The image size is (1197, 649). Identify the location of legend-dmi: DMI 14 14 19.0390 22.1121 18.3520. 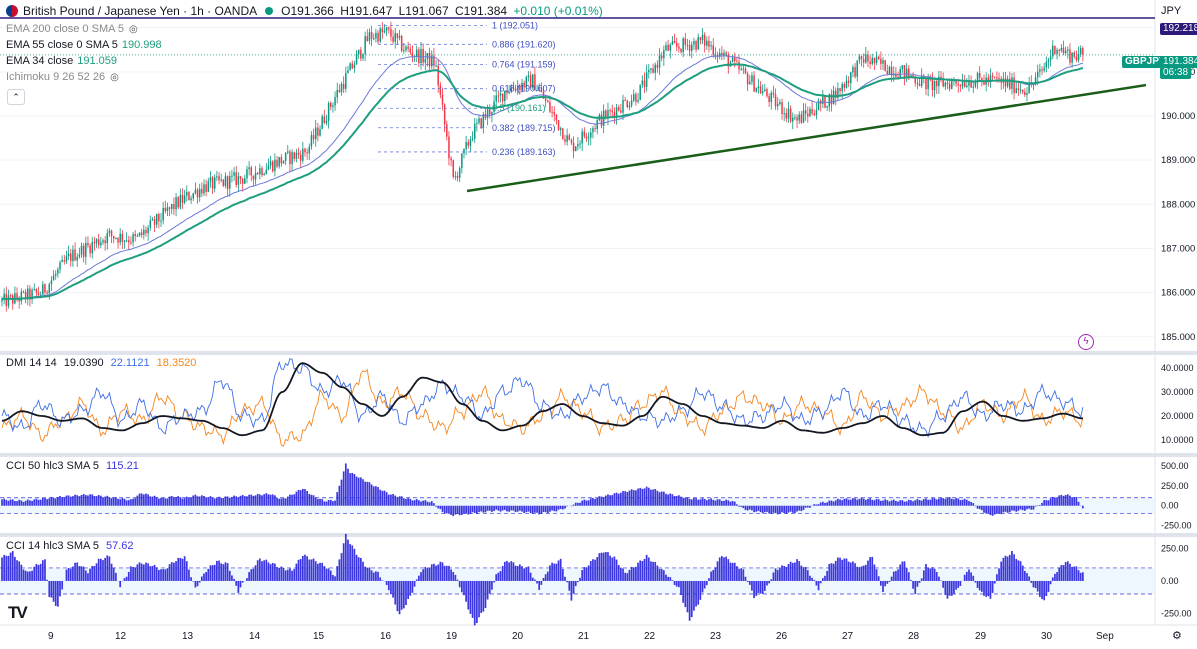
(101, 363).